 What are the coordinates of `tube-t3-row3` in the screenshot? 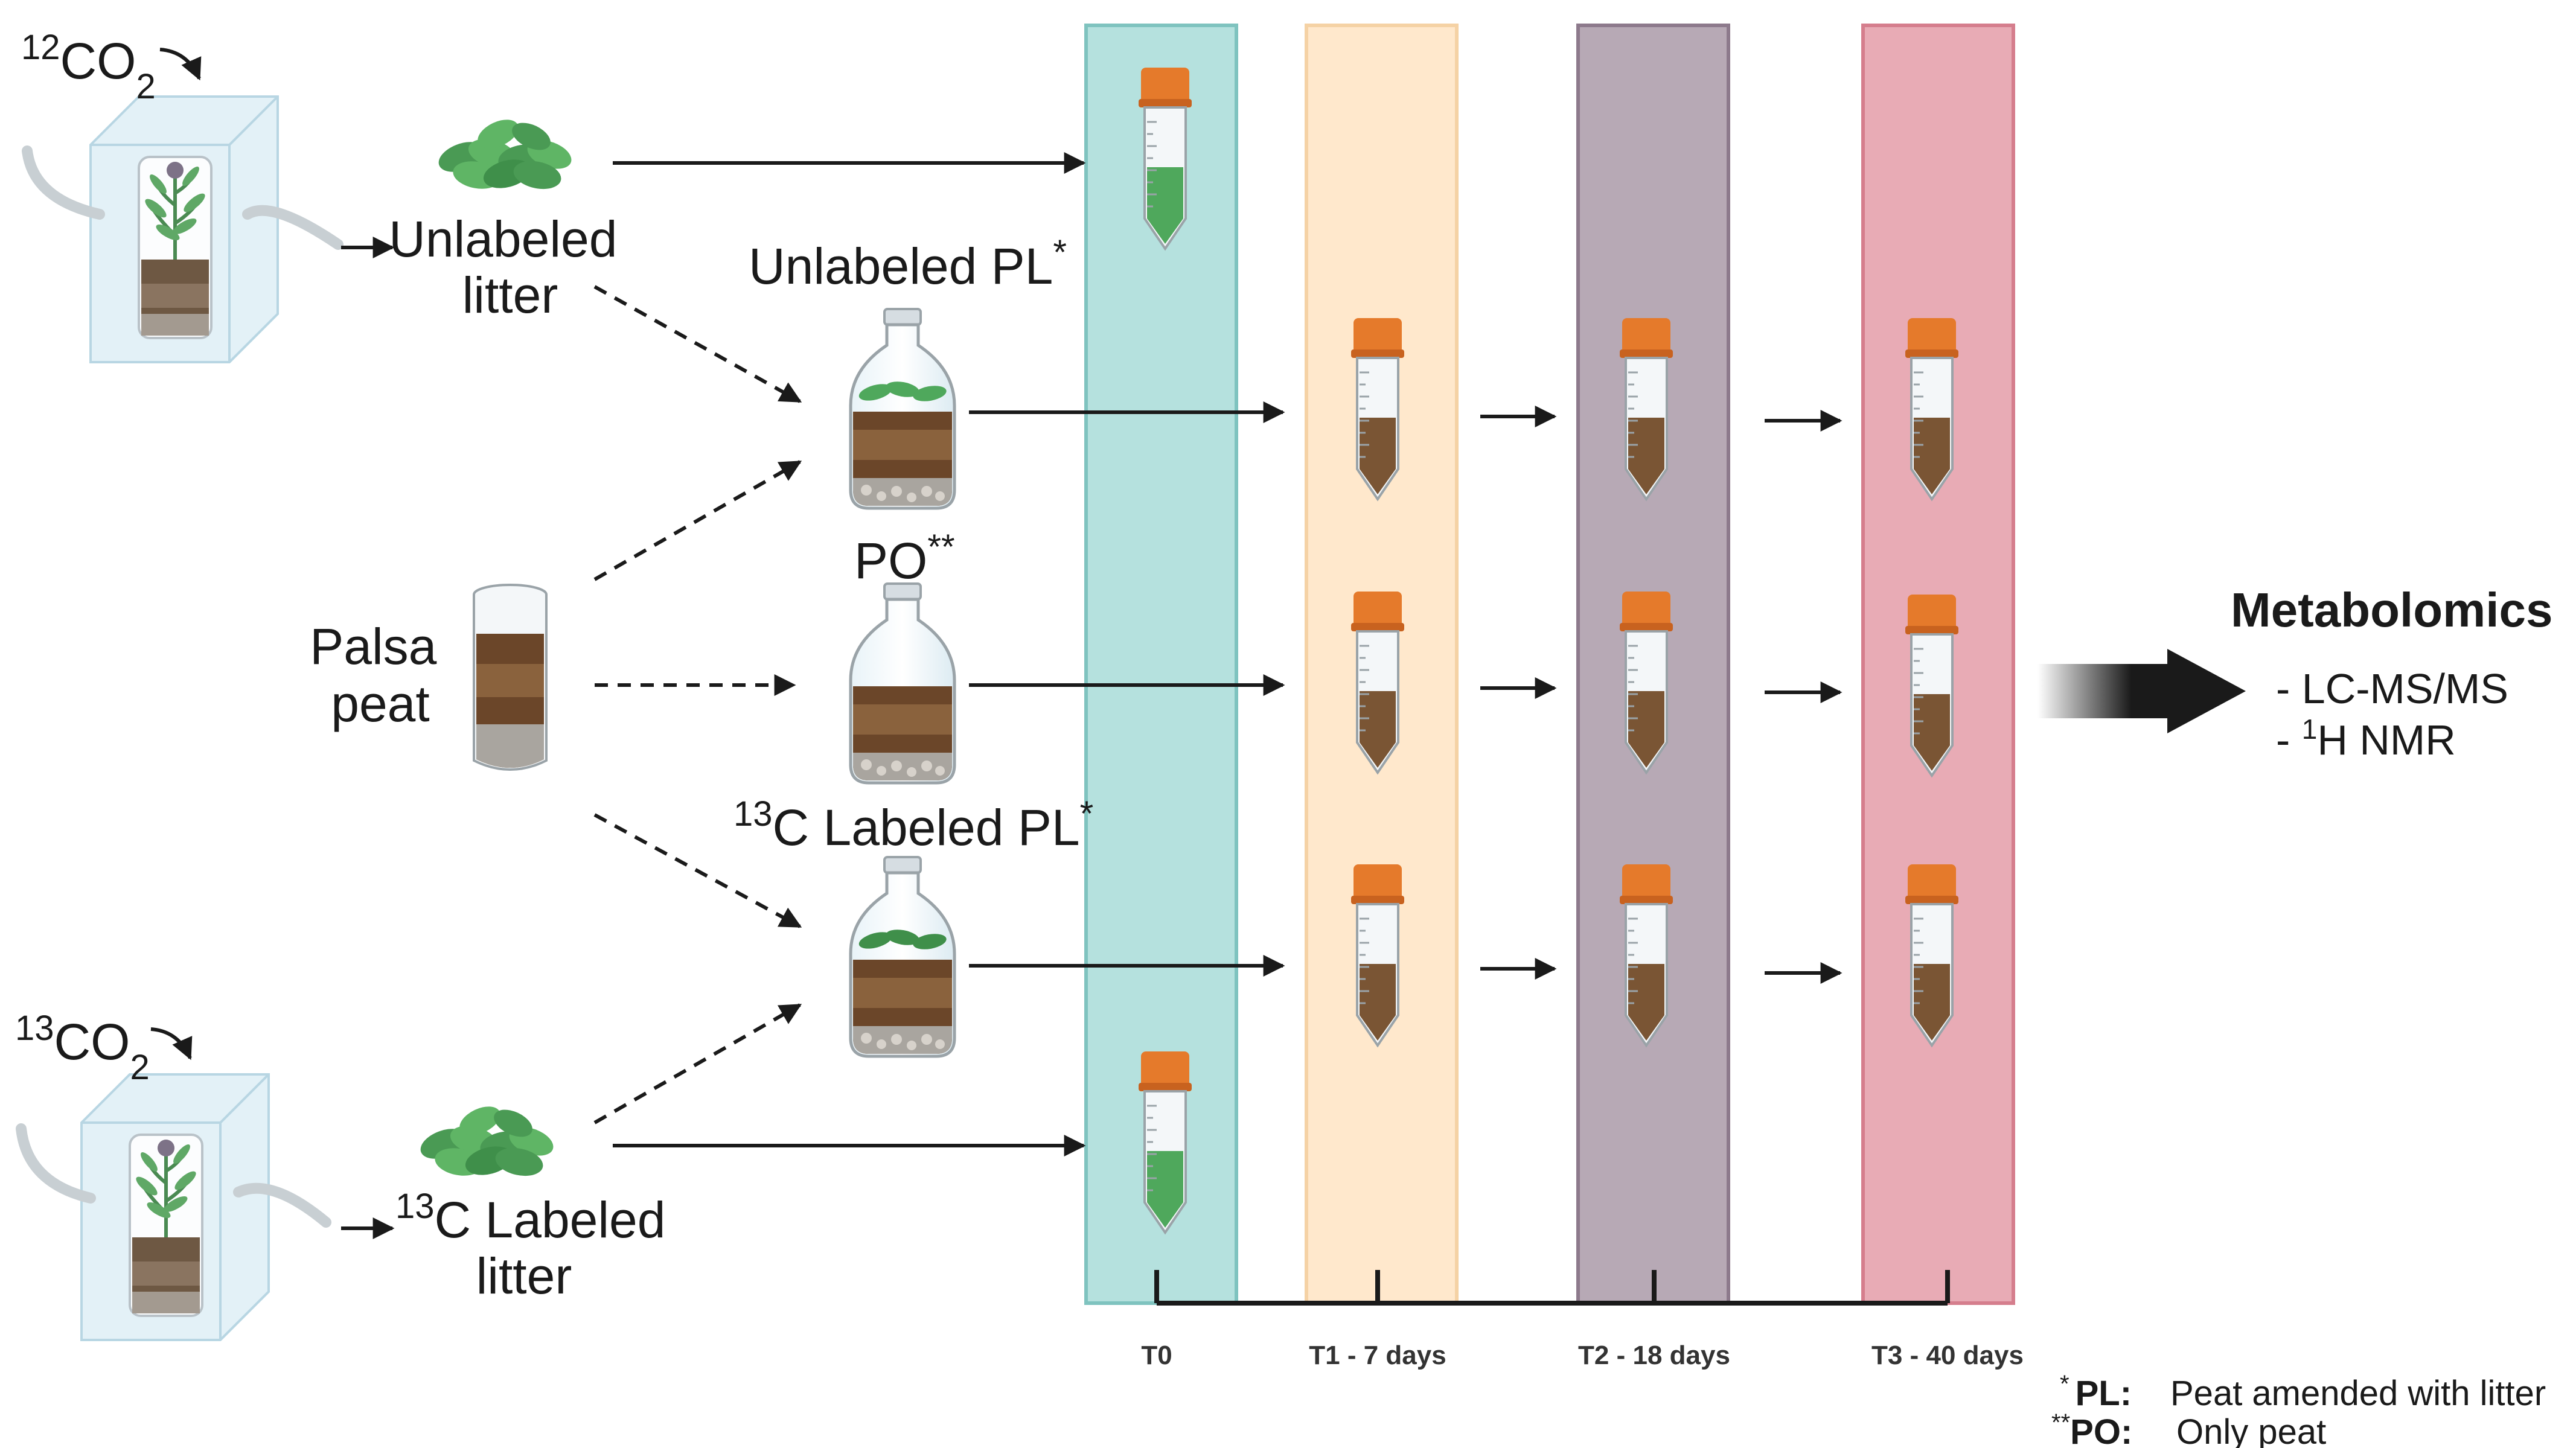 It's located at (1932, 955).